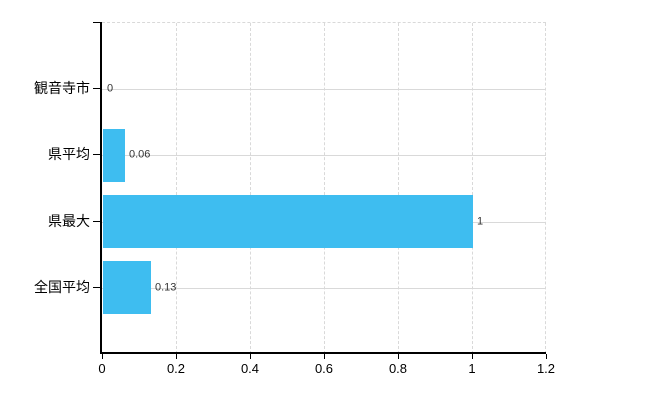 Image resolution: width=650 pixels, height=400 pixels. Describe the element at coordinates (480, 221) in the screenshot. I see `bar-value-label: 1` at that location.